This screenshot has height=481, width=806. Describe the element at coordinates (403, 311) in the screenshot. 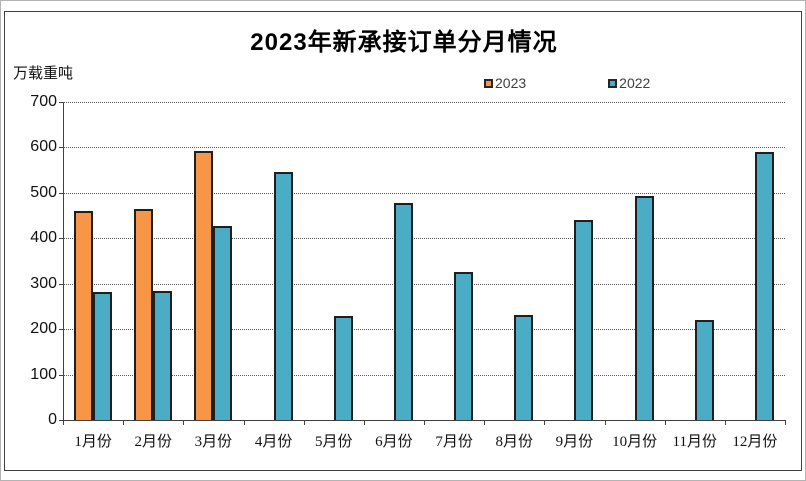

I see `bar-2022-6月份` at that location.